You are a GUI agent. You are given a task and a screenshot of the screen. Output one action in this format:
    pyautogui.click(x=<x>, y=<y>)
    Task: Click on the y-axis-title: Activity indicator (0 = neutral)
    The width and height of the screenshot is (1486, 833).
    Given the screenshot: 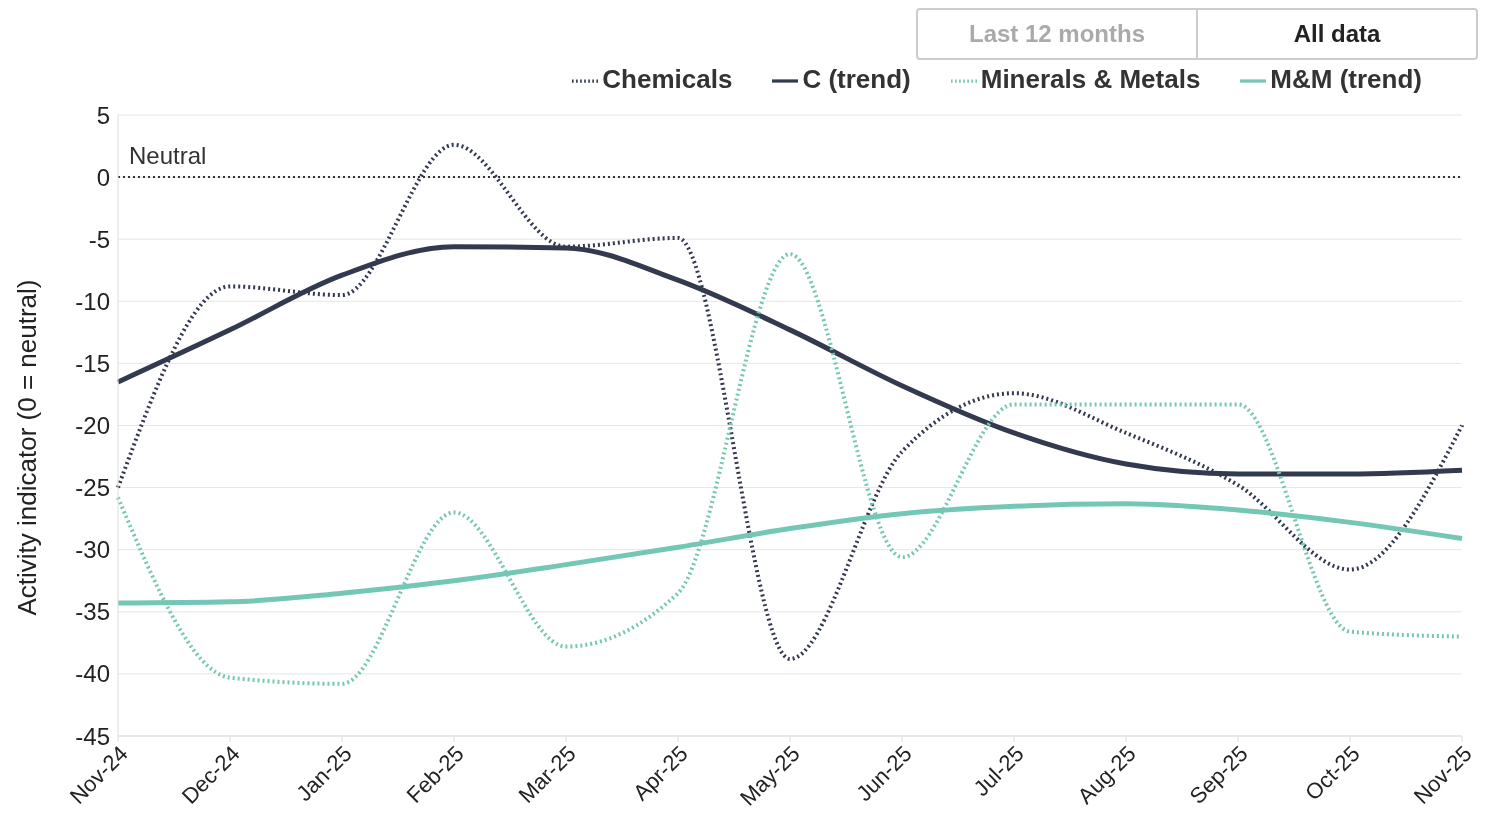 What is the action you would take?
    pyautogui.click(x=27, y=447)
    